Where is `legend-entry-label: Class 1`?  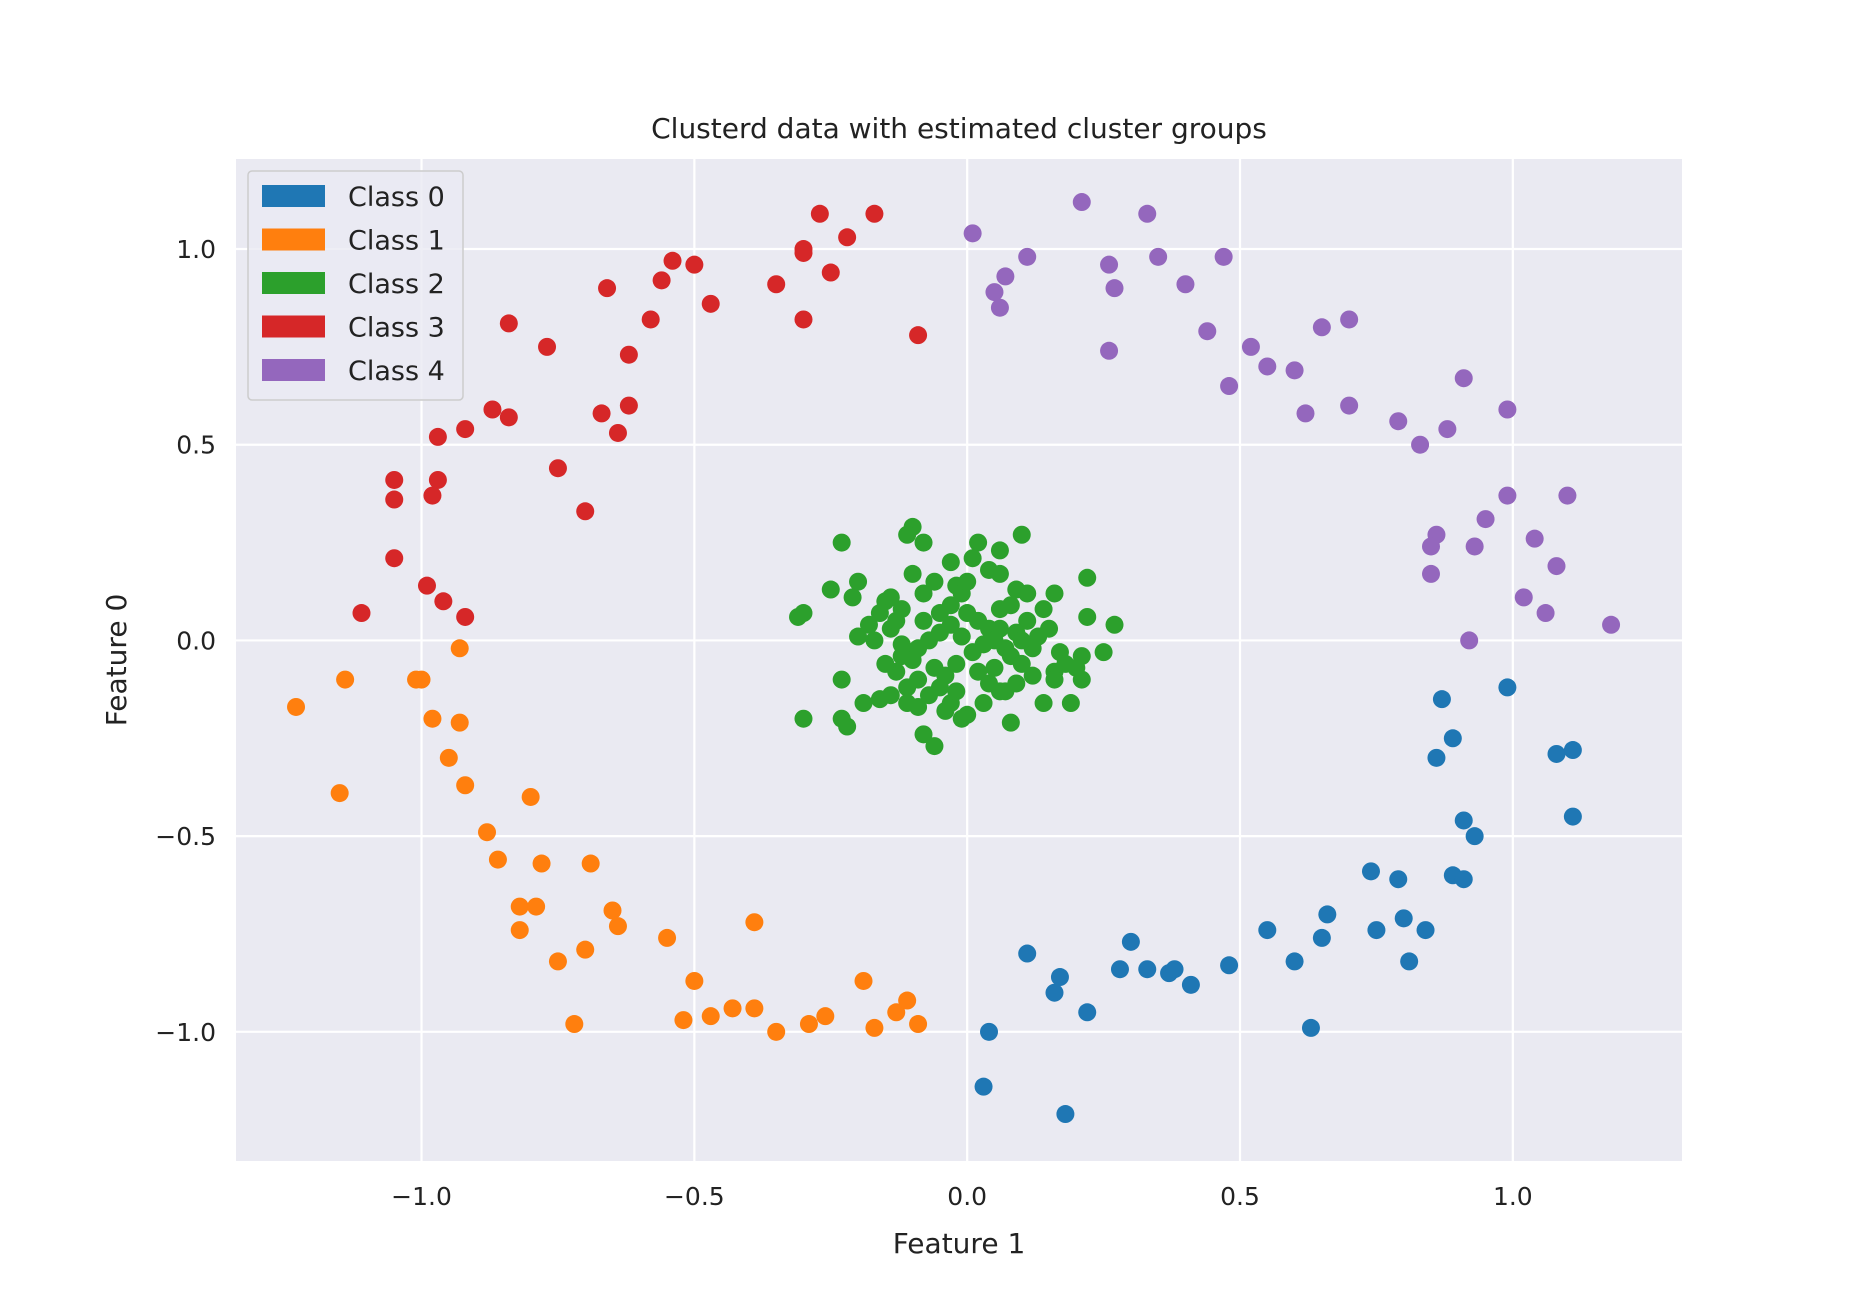 legend-entry-label: Class 1 is located at coordinates (396, 241).